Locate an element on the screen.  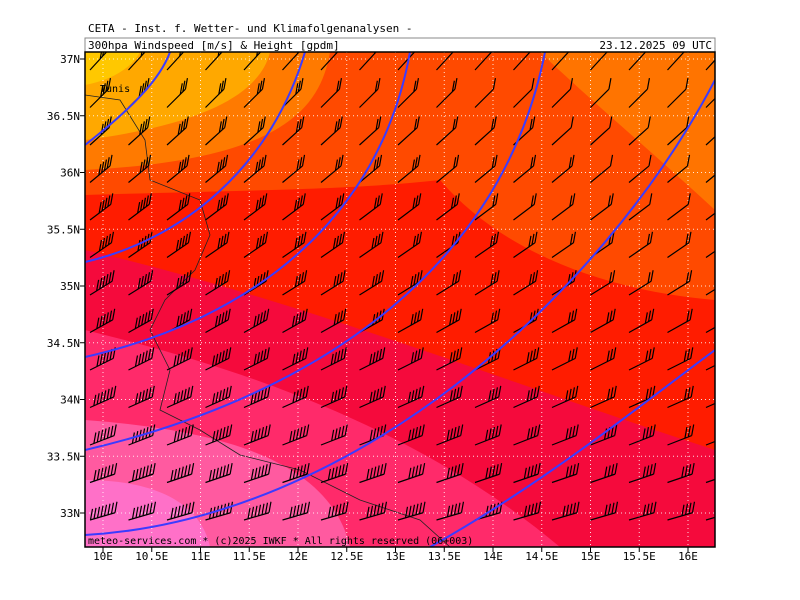
band-orange-right is located at coordinates (627, 131).